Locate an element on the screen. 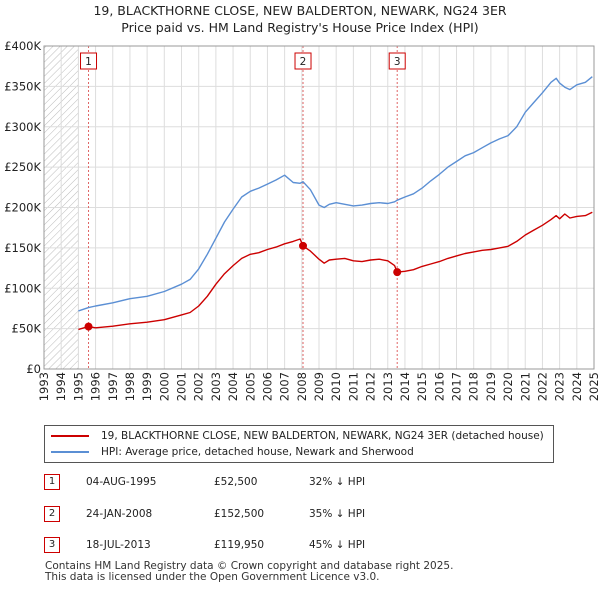  y-tick-label: £300K is located at coordinates (22, 127).